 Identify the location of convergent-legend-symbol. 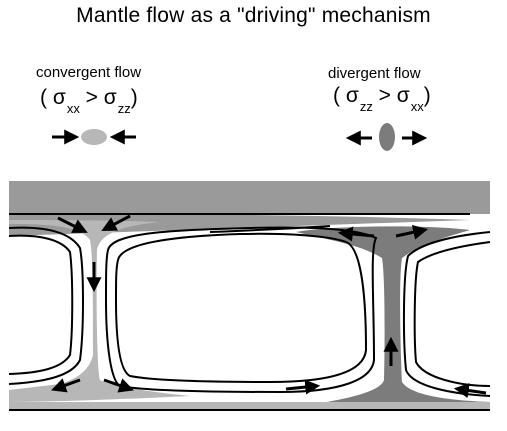
(94, 137).